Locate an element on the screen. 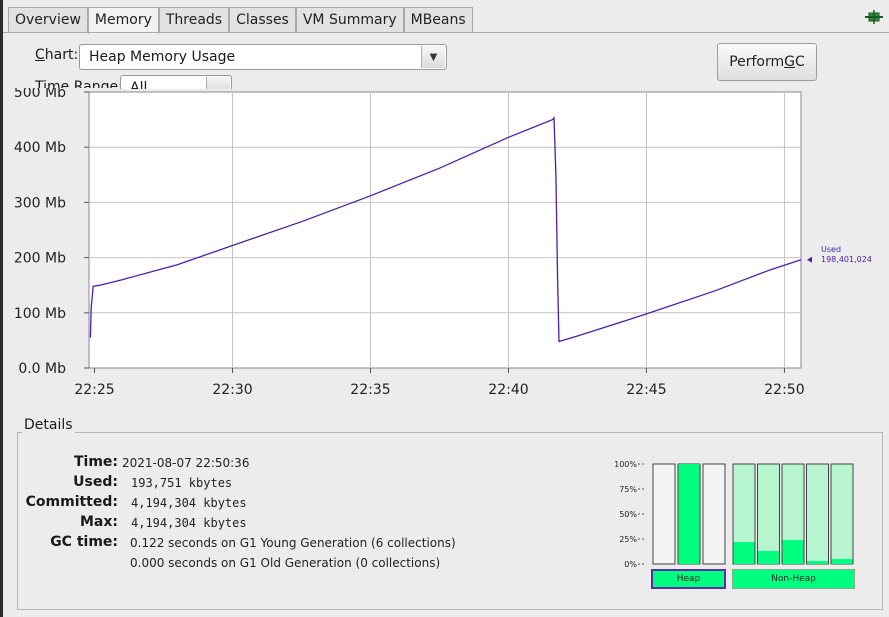  time-label: Time: is located at coordinates (95, 462).